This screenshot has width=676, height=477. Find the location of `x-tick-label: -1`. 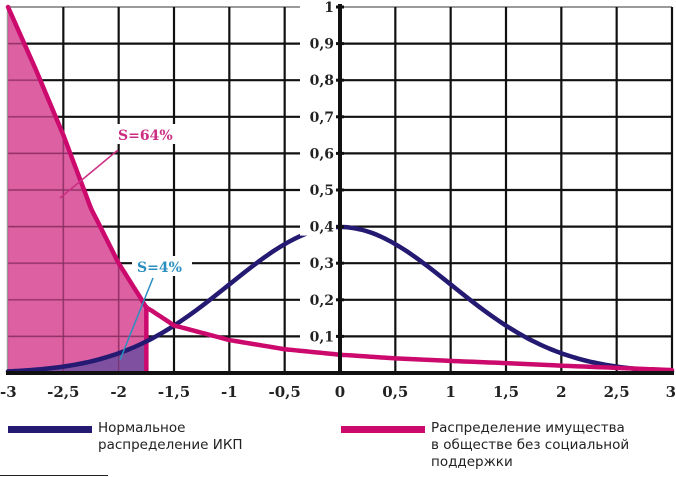

x-tick-label: -1 is located at coordinates (229, 392).